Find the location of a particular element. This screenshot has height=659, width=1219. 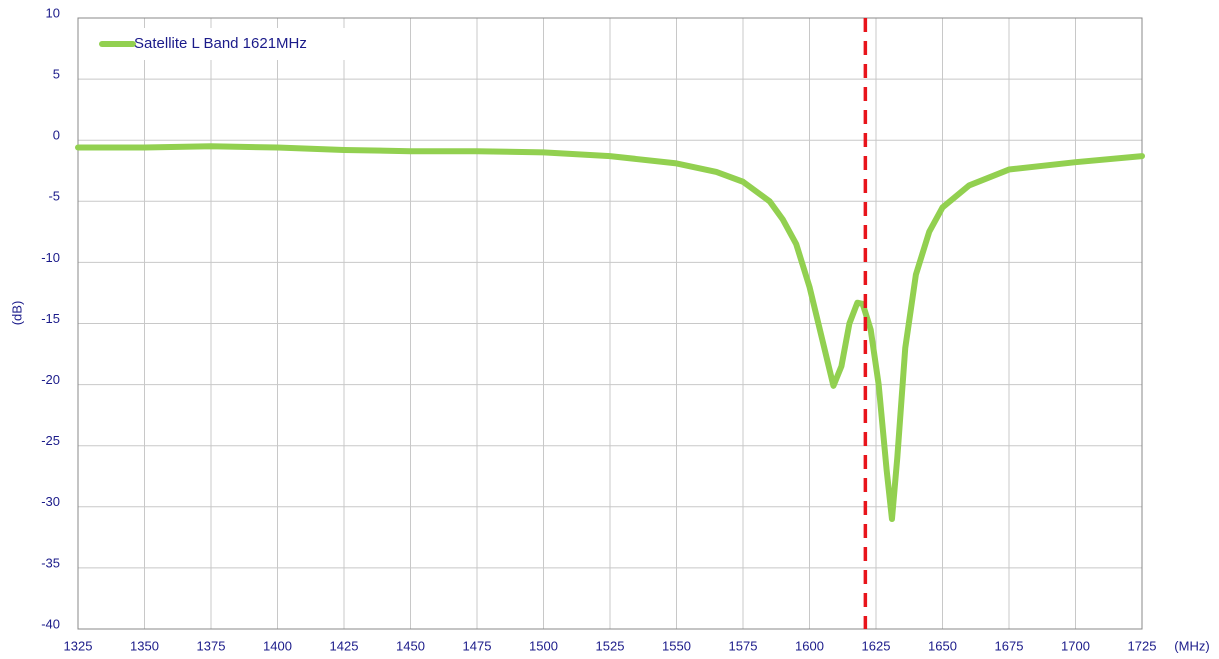

x-tick-label: 1575 is located at coordinates (743, 645).